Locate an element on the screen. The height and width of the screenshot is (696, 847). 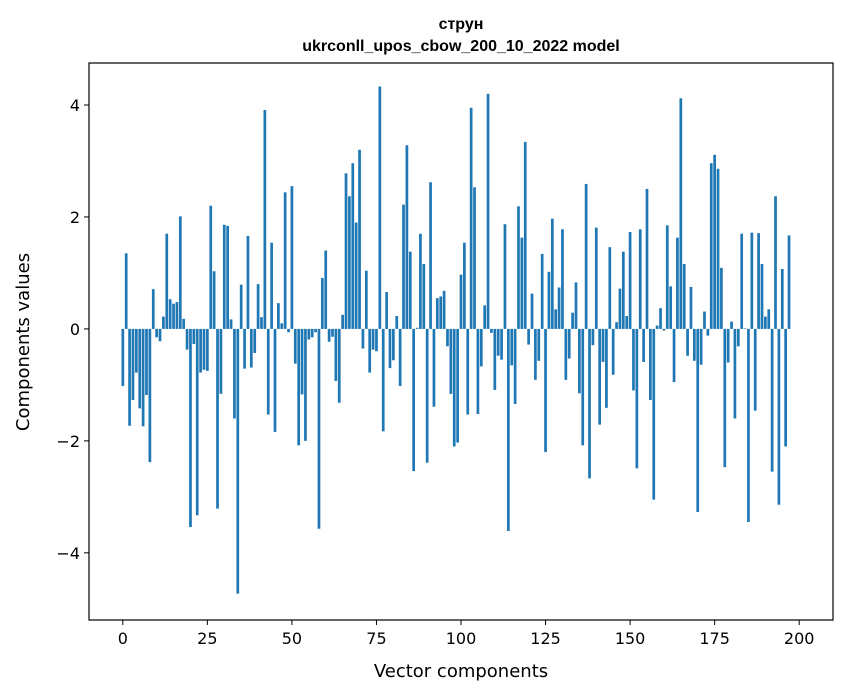
x-tick-label: 200 is located at coordinates (799, 638).